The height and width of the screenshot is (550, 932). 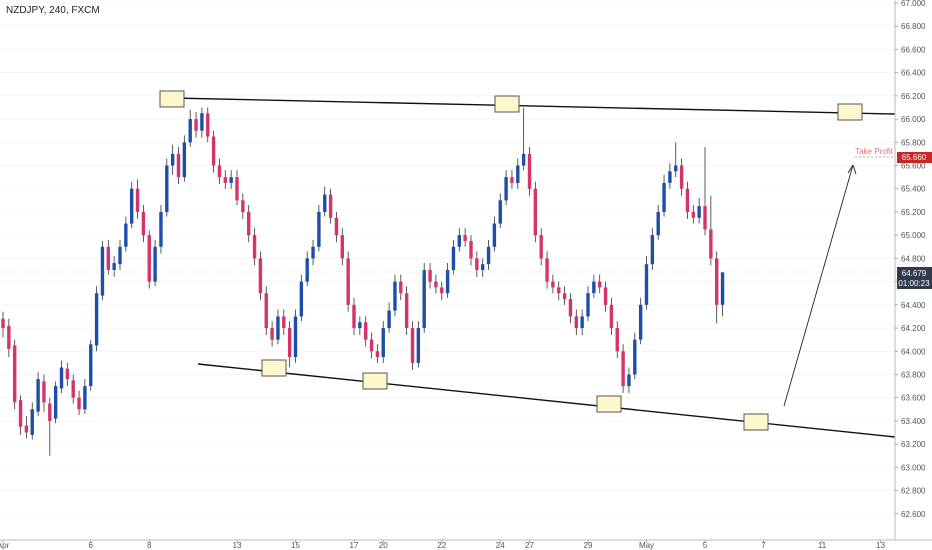 I want to click on y-tick-label: 66.400, so click(x=913, y=73).